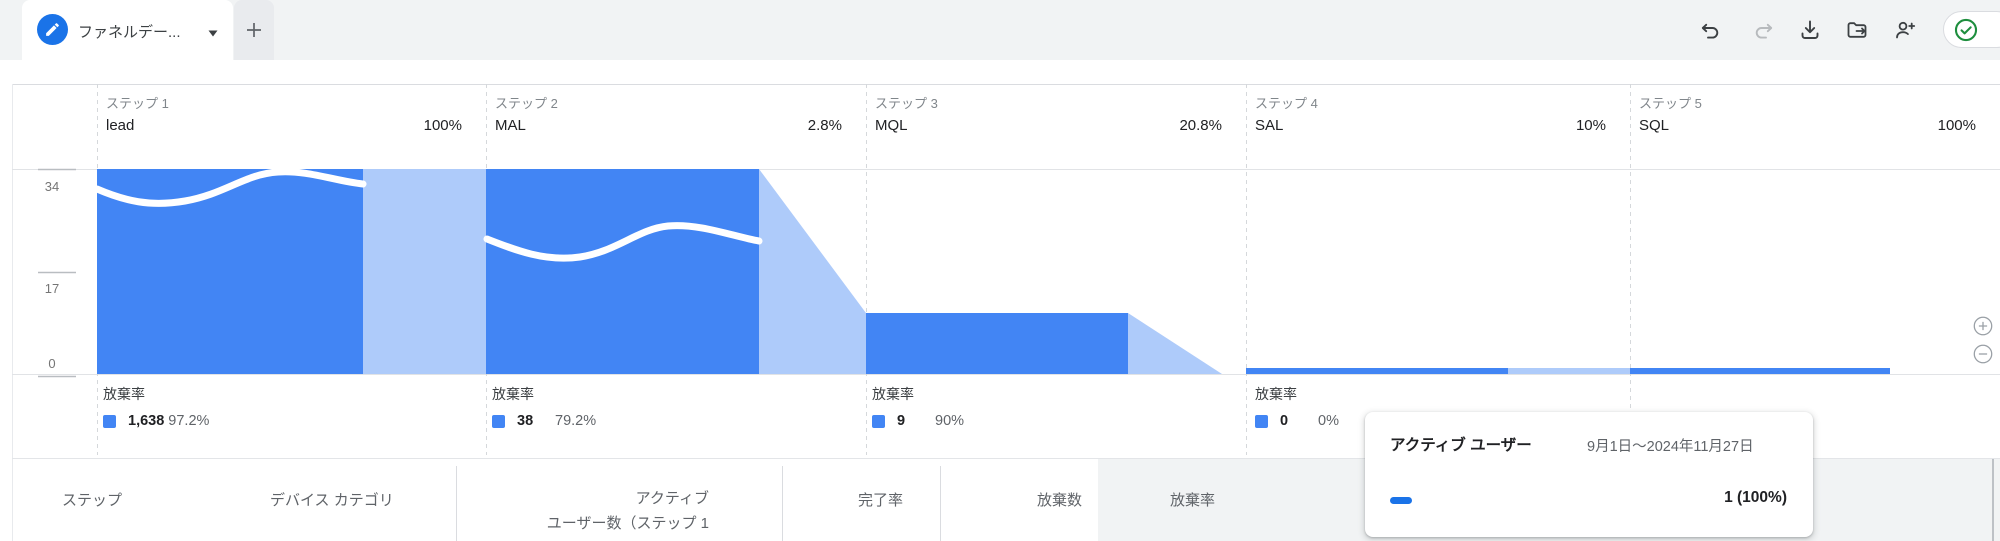 This screenshot has width=2000, height=541. What do you see at coordinates (672, 498) in the screenshot?
I see `column-header-active-users-line1: アクティブ` at bounding box center [672, 498].